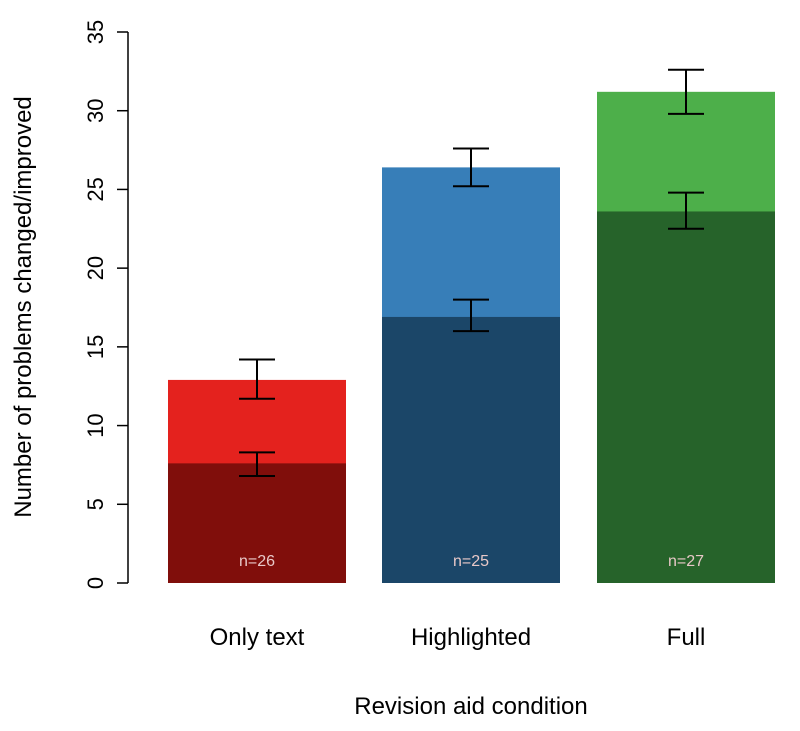 Image resolution: width=800 pixels, height=731 pixels. I want to click on y-tick-label-1: 5, so click(95, 504).